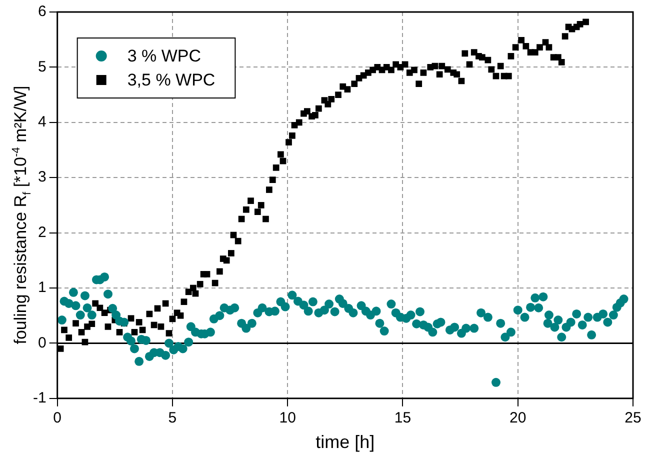  What do you see at coordinates (42, 177) in the screenshot?
I see `y-tick-label: 3` at bounding box center [42, 177].